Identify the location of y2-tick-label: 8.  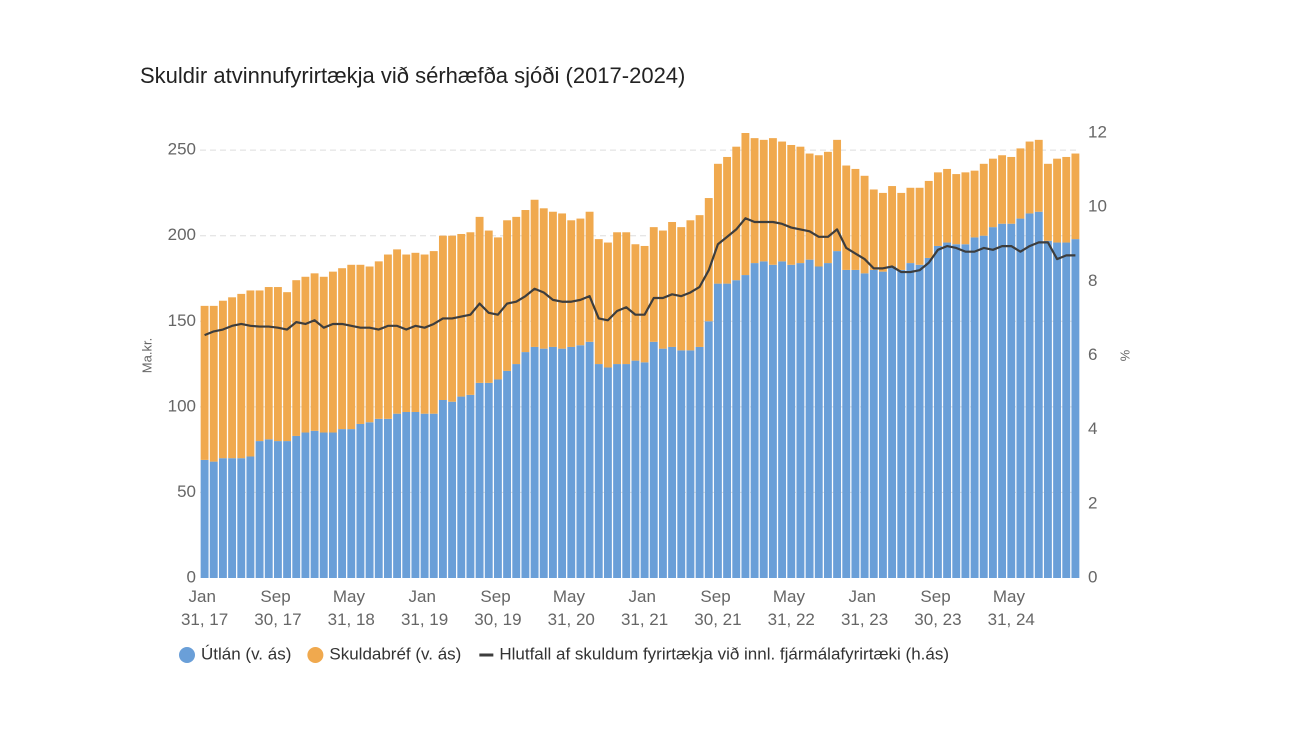
(1092, 280).